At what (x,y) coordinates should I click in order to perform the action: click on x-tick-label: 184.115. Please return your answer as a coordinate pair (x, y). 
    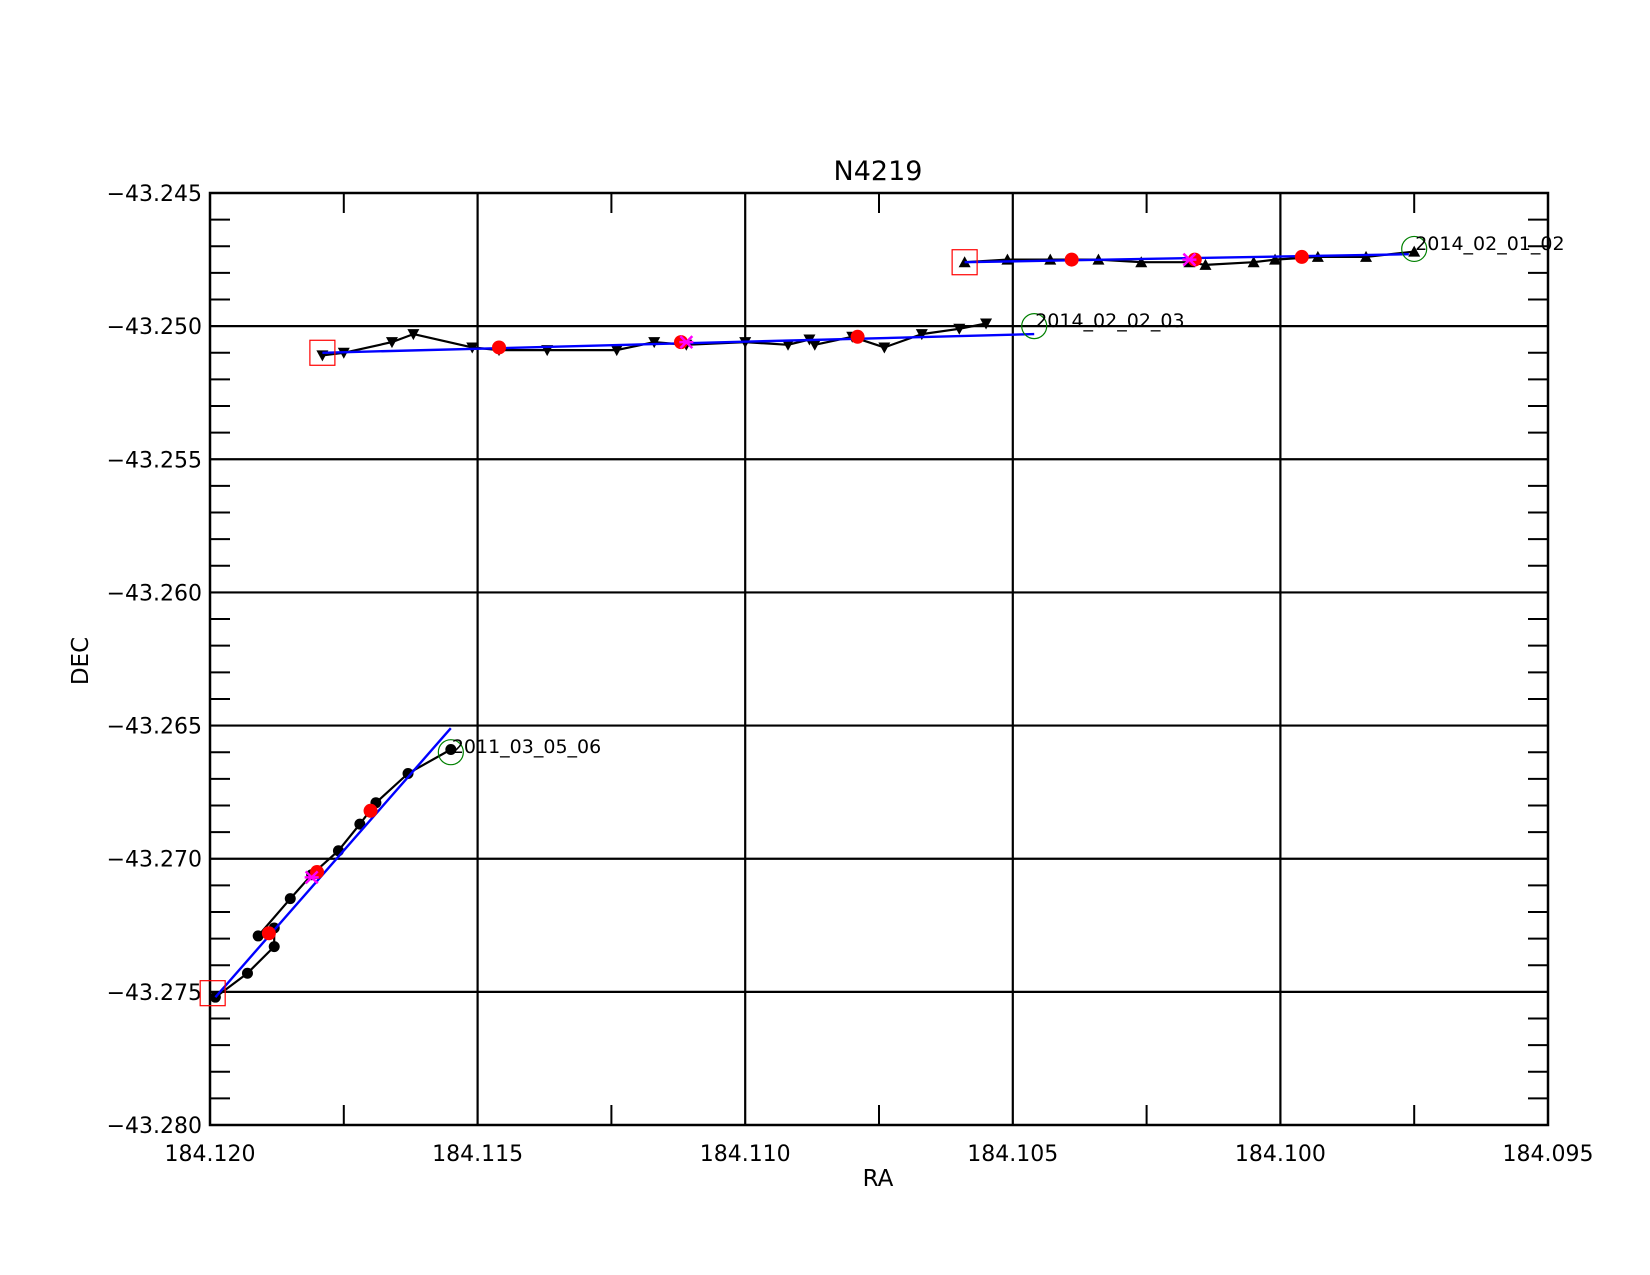
    Looking at the image, I should click on (477, 1154).